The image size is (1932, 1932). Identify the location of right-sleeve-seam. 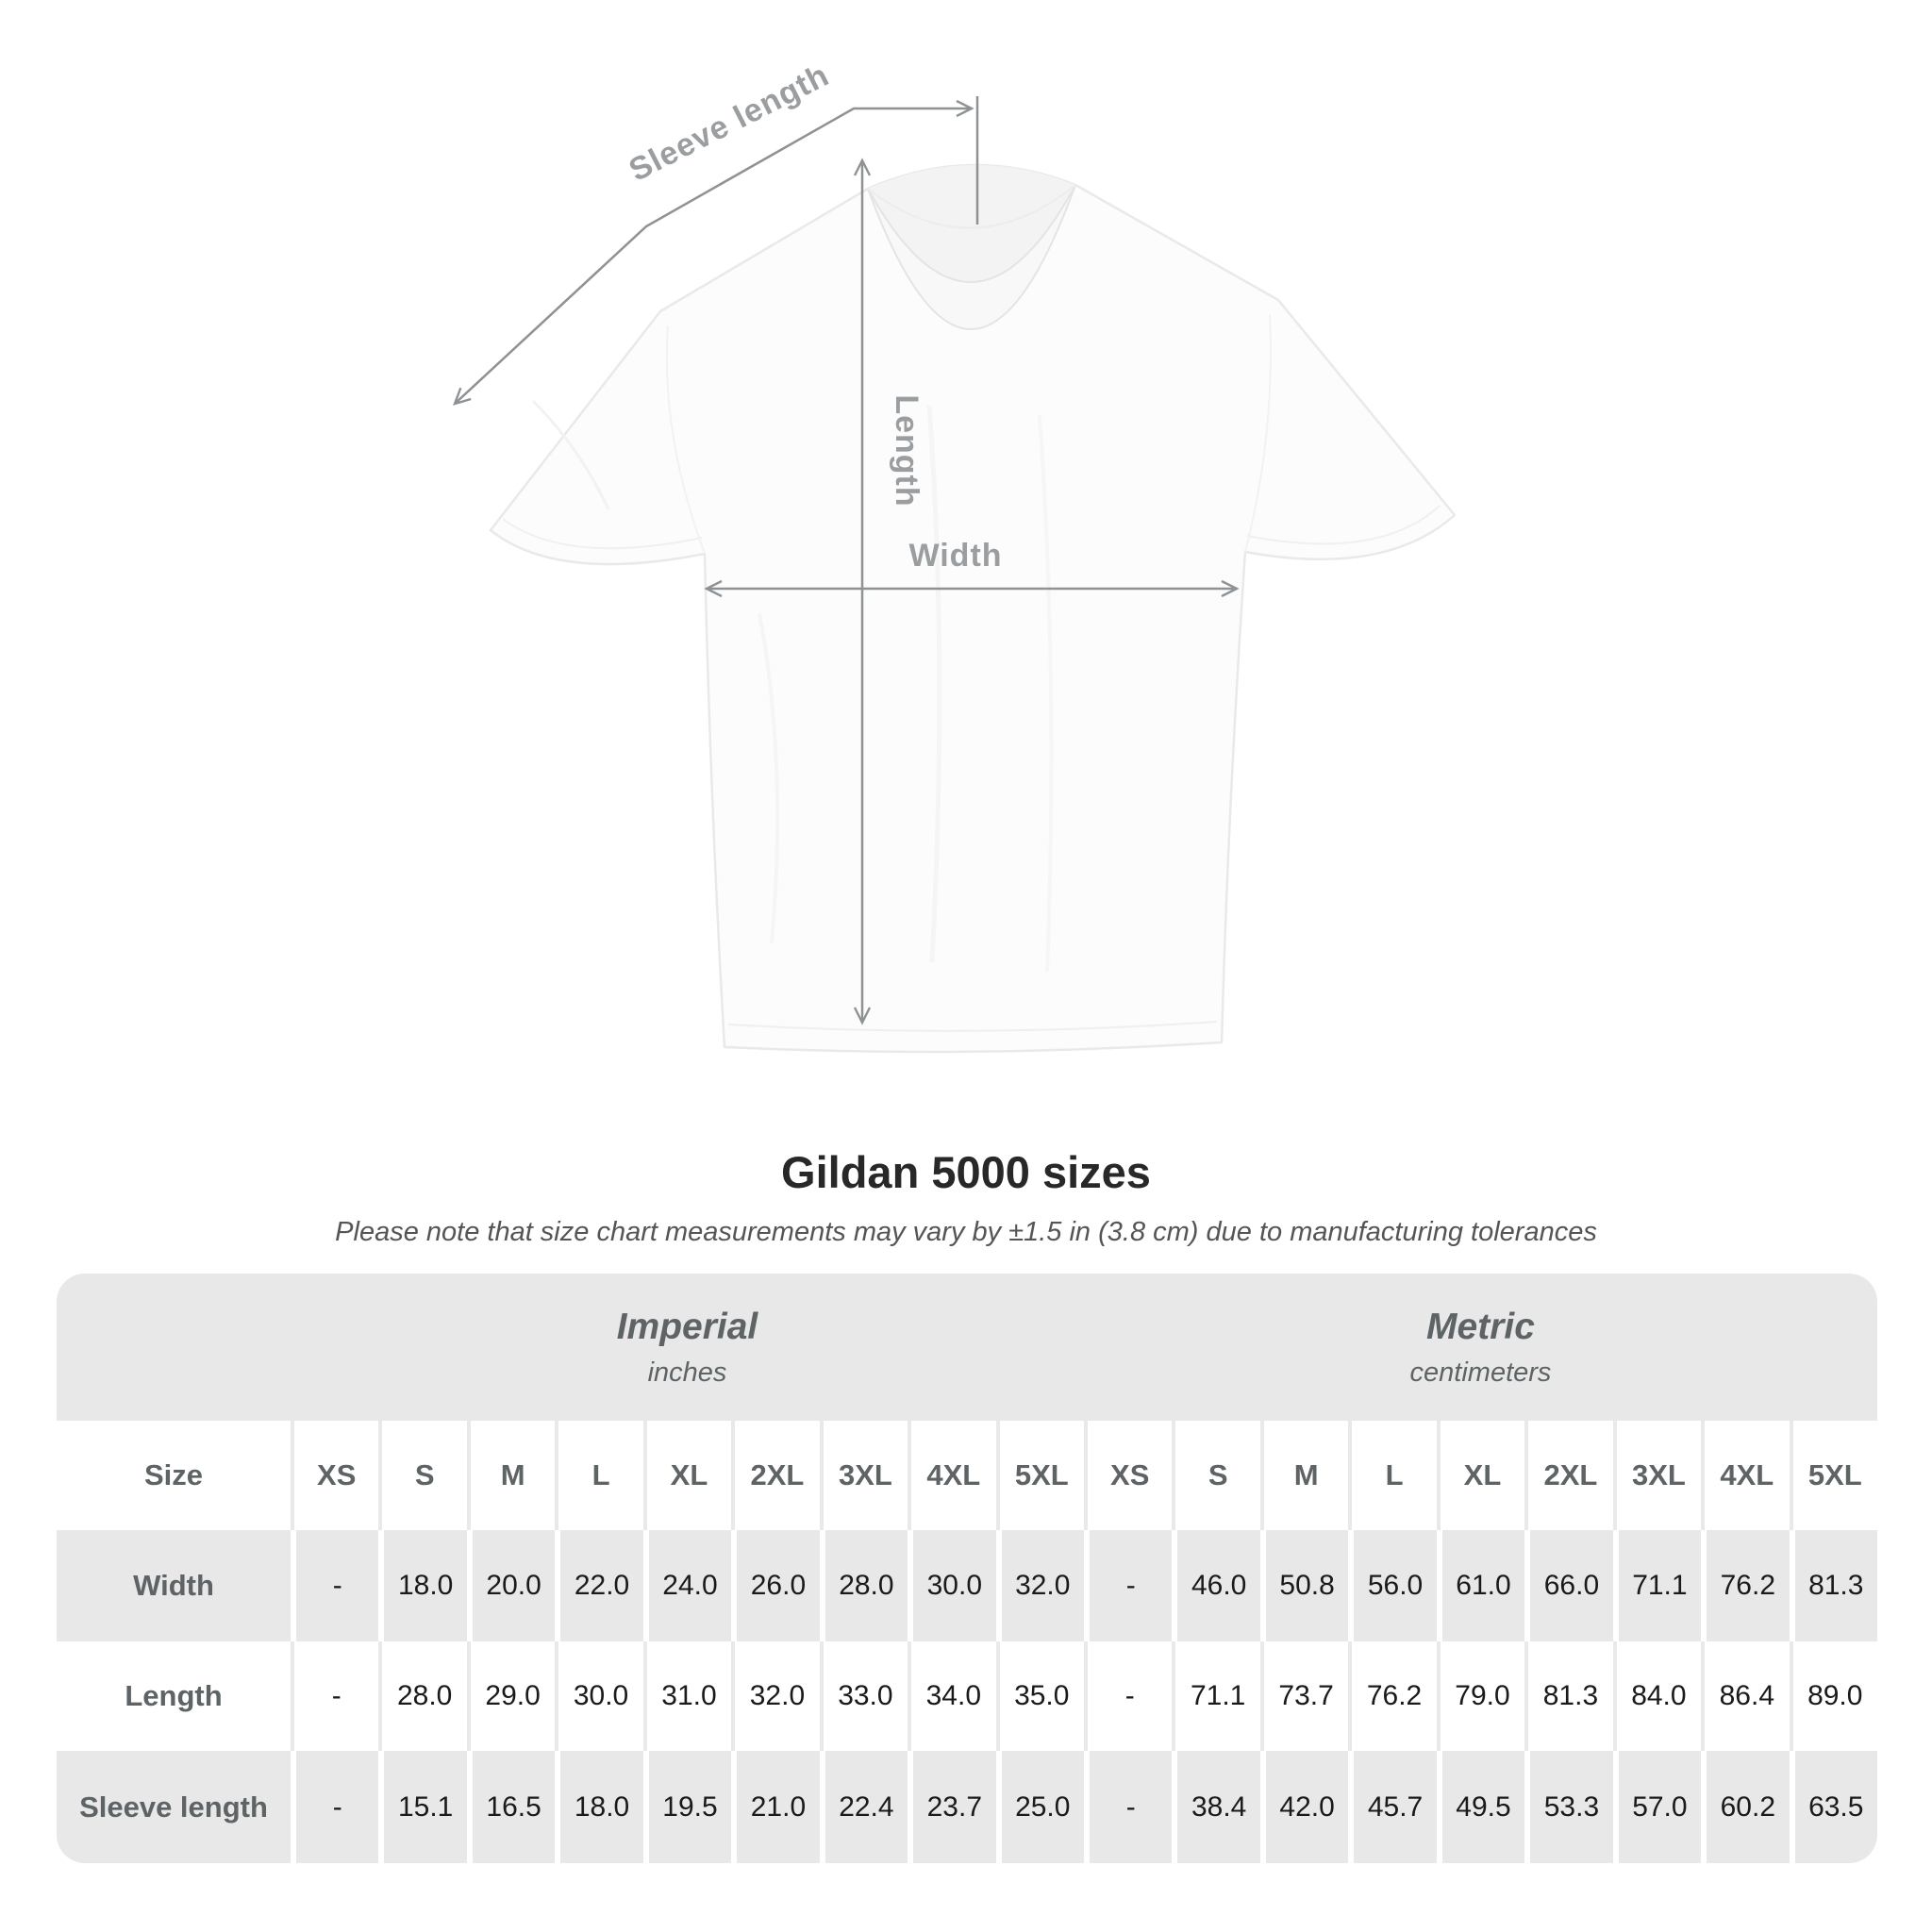
(1258, 433).